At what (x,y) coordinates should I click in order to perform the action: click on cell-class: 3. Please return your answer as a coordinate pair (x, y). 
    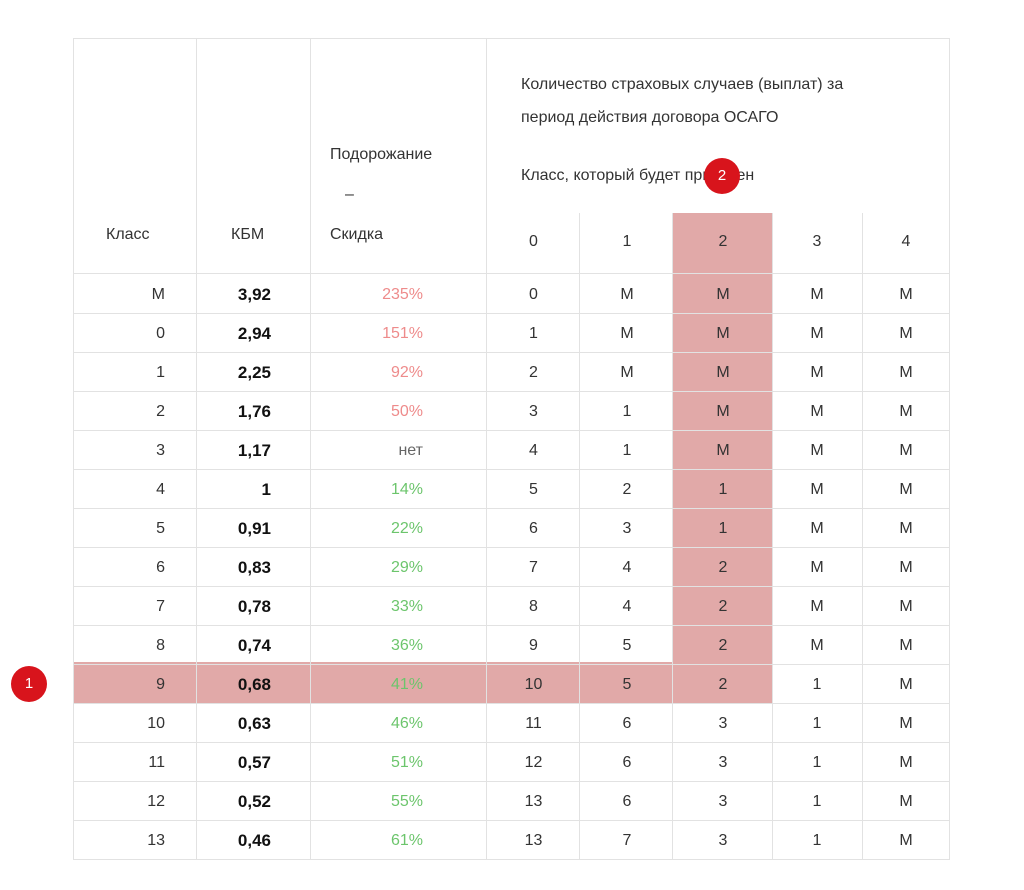
    Looking at the image, I should click on (160, 450).